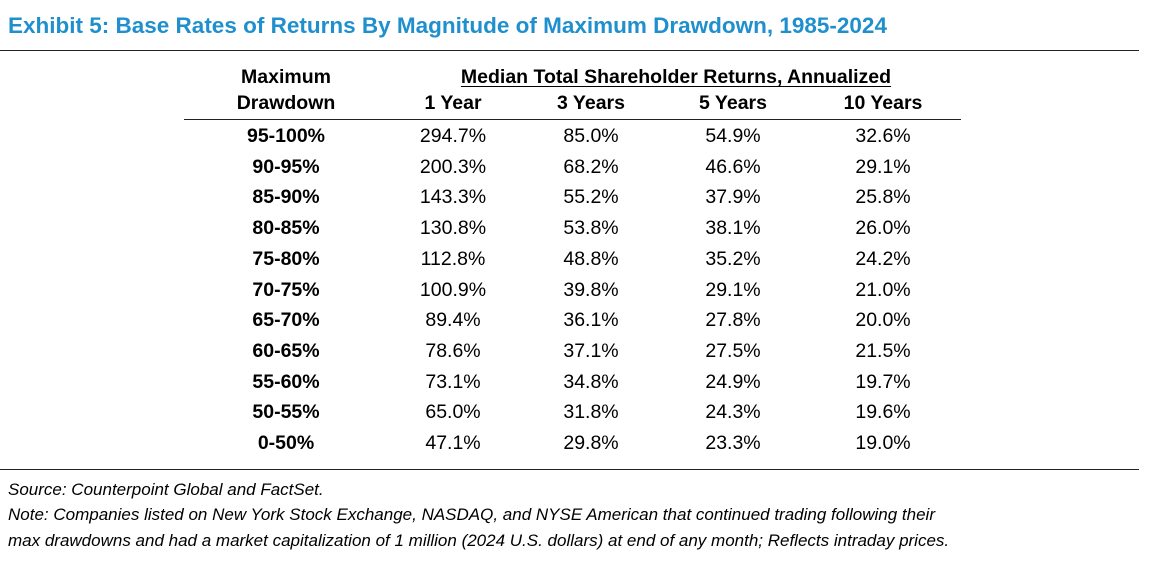 The image size is (1151, 571). Describe the element at coordinates (591, 350) in the screenshot. I see `table-cell: 37.1%` at that location.